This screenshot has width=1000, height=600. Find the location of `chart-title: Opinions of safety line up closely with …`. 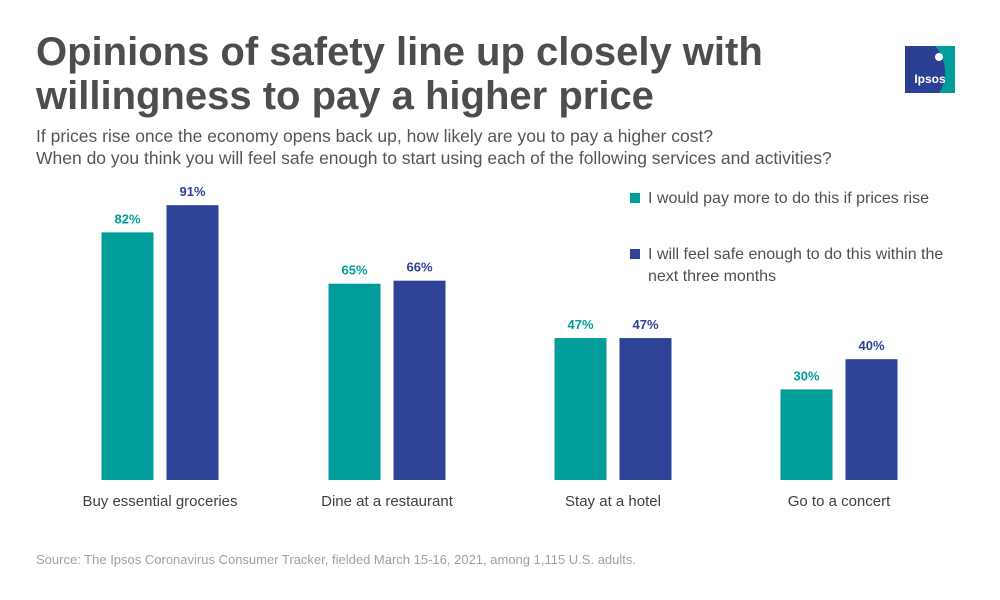

chart-title: Opinions of safety line up closely with … is located at coordinates (399, 74).